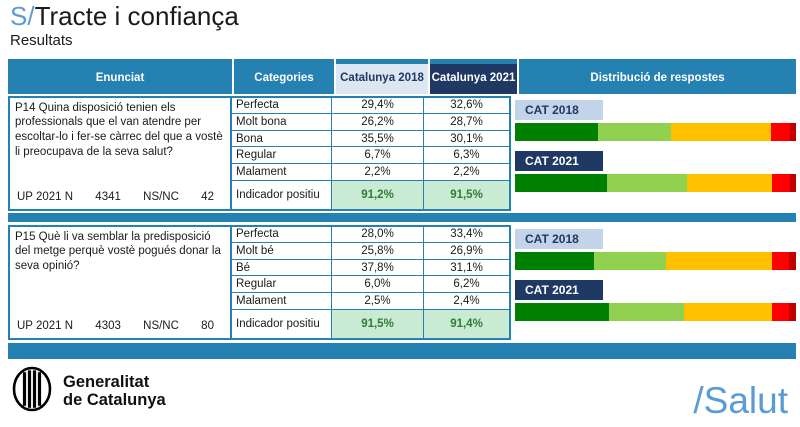  What do you see at coordinates (378, 155) in the screenshot?
I see `value-2018: 6,7%` at bounding box center [378, 155].